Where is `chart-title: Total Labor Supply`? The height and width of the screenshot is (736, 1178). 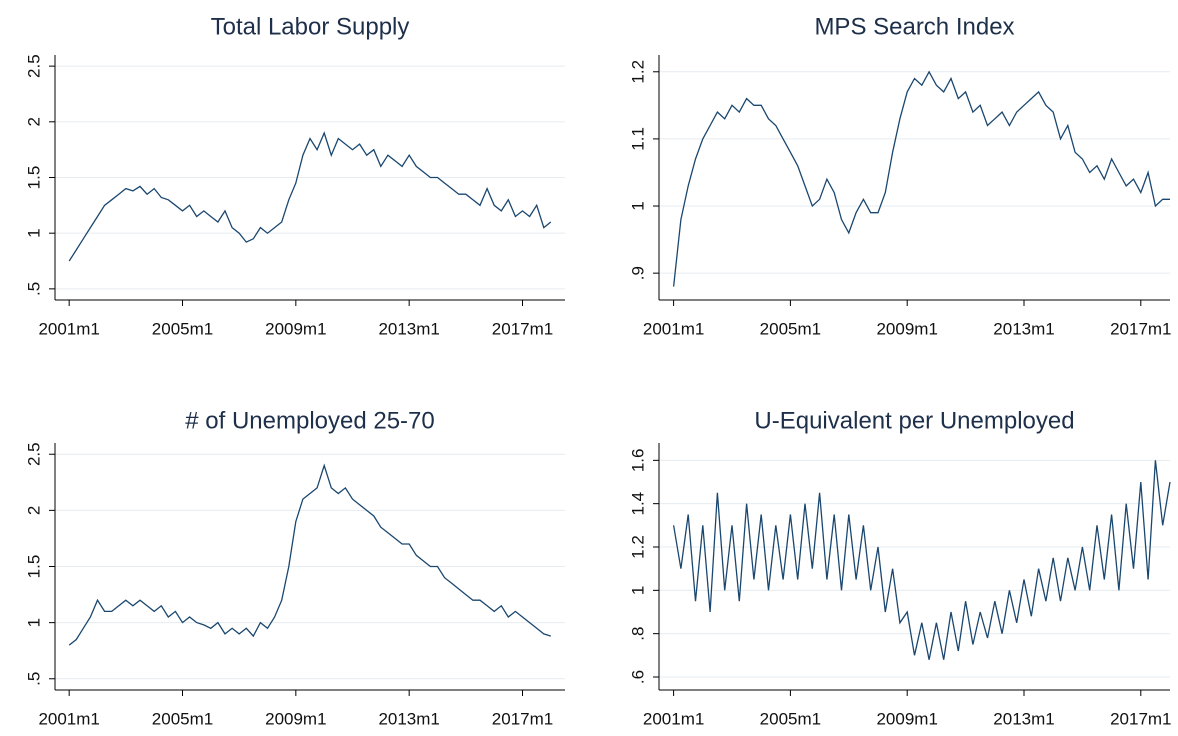
chart-title: Total Labor Supply is located at coordinates (310, 26).